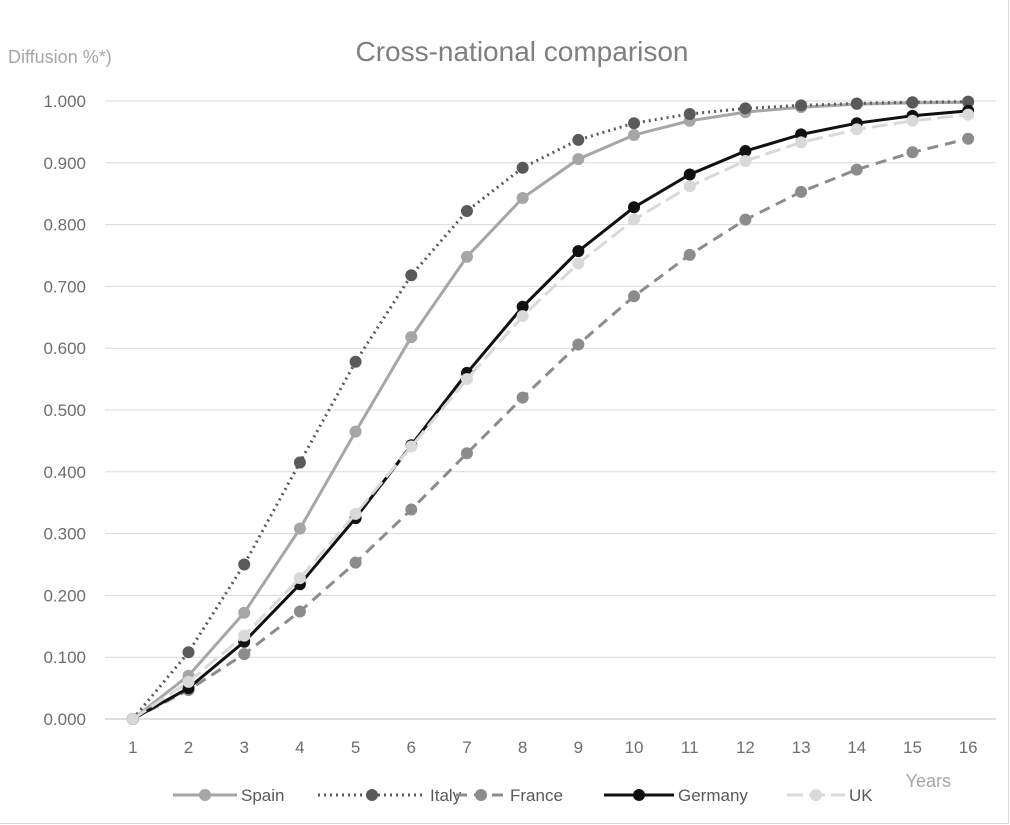  What do you see at coordinates (912, 747) in the screenshot?
I see `x-tick-label: 15` at bounding box center [912, 747].